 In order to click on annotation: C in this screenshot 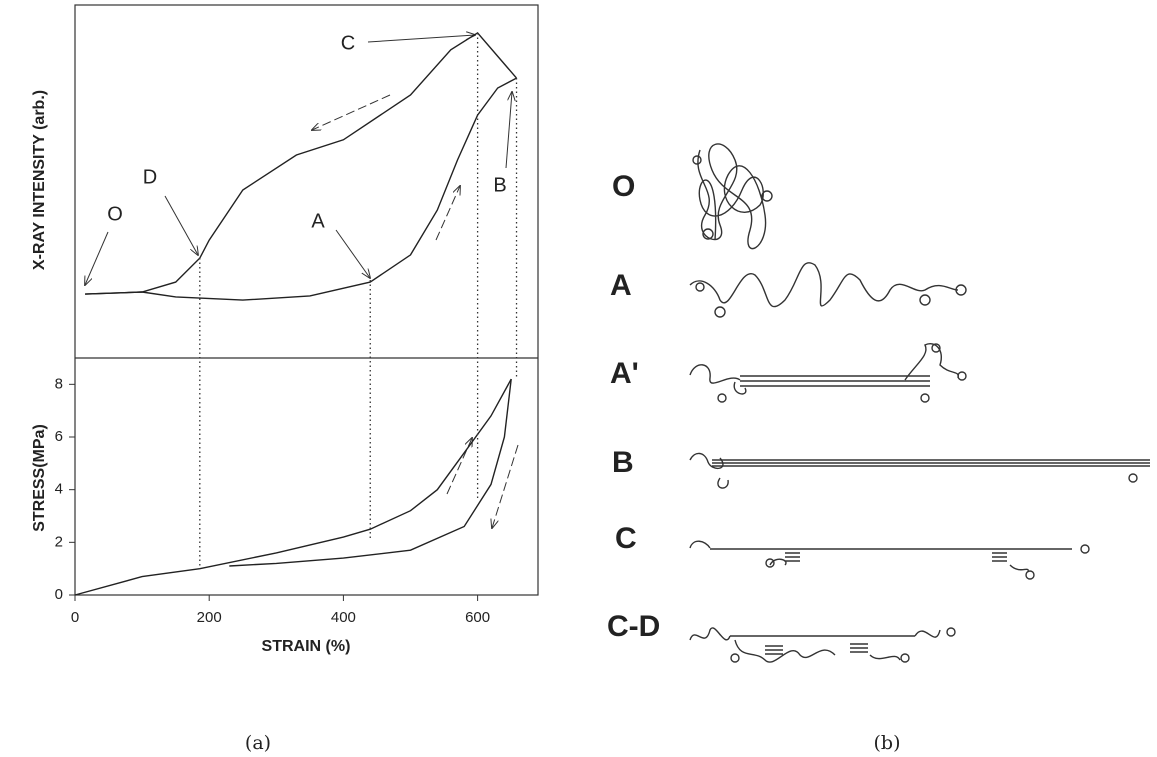, I will do `click(348, 43)`.